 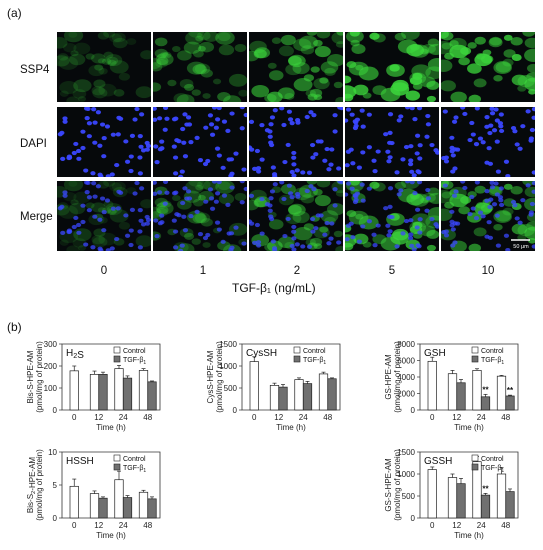 I want to click on plot-frame, so click(x=111, y=485).